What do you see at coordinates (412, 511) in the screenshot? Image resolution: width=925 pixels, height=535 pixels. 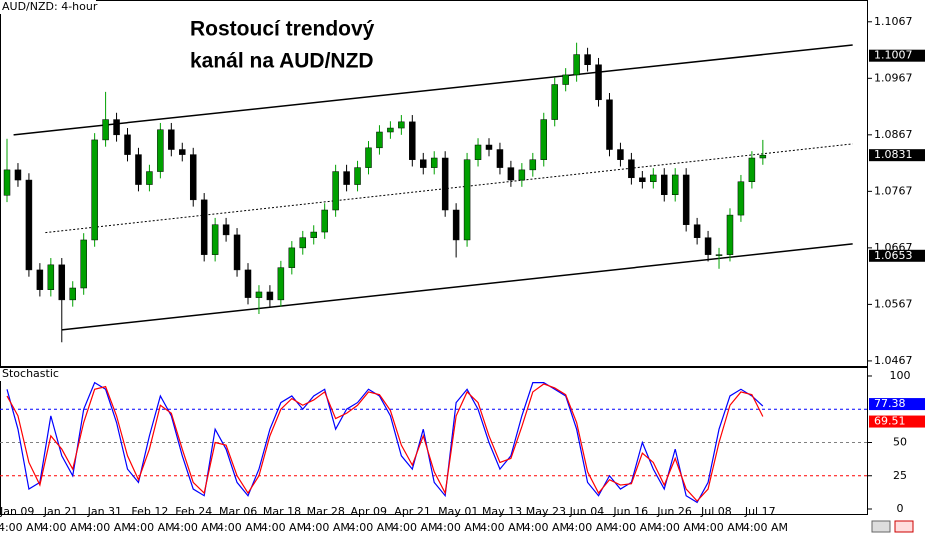 I see `x-tick-label: Apr 21` at bounding box center [412, 511].